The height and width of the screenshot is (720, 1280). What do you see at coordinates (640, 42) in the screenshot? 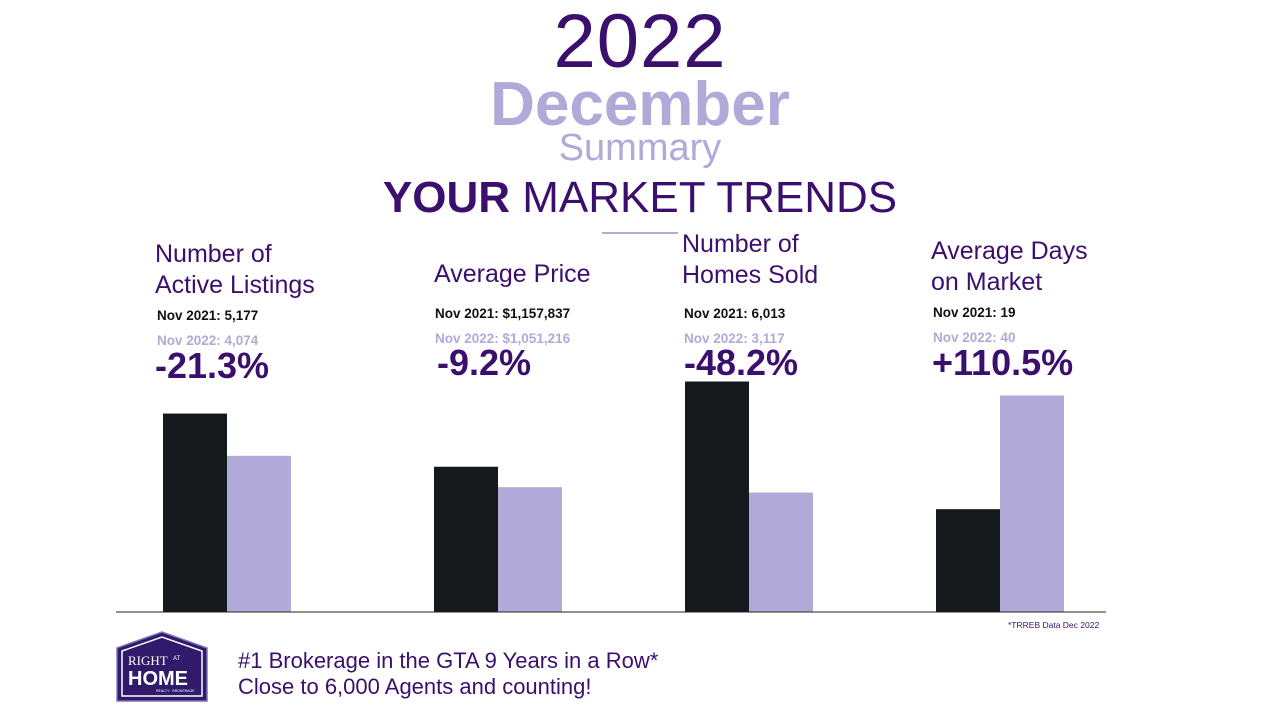
I see `page-year-title: 2022` at bounding box center [640, 42].